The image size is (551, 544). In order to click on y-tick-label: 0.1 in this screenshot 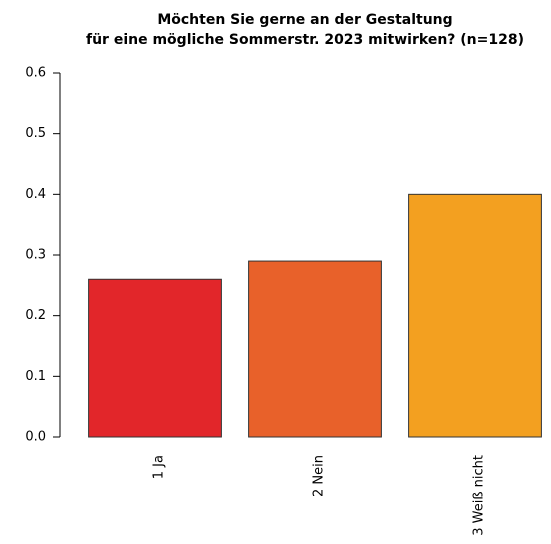, I will do `click(35, 376)`.